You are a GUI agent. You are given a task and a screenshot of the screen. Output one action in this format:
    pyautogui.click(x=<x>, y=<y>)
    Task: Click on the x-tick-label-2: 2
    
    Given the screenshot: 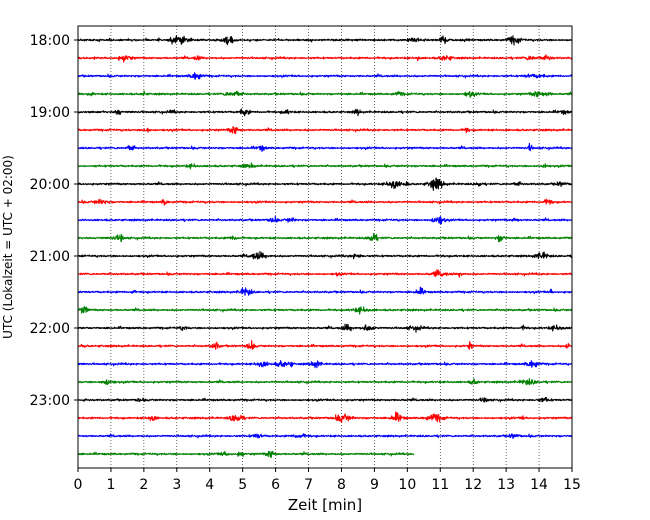 What is the action you would take?
    pyautogui.click(x=143, y=485)
    